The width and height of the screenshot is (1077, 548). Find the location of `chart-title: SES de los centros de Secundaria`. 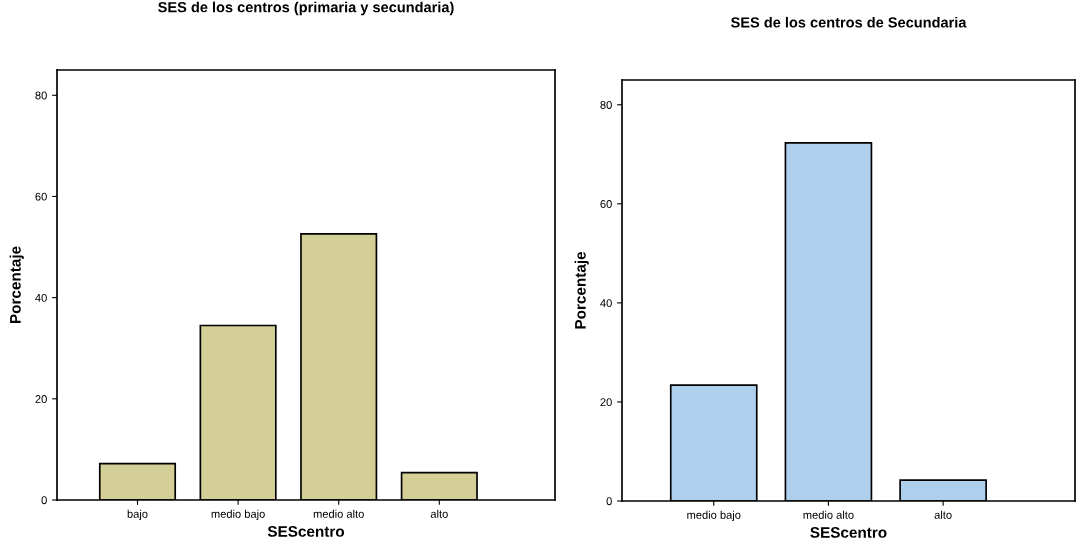

chart-title: SES de los centros de Secundaria is located at coordinates (849, 22).